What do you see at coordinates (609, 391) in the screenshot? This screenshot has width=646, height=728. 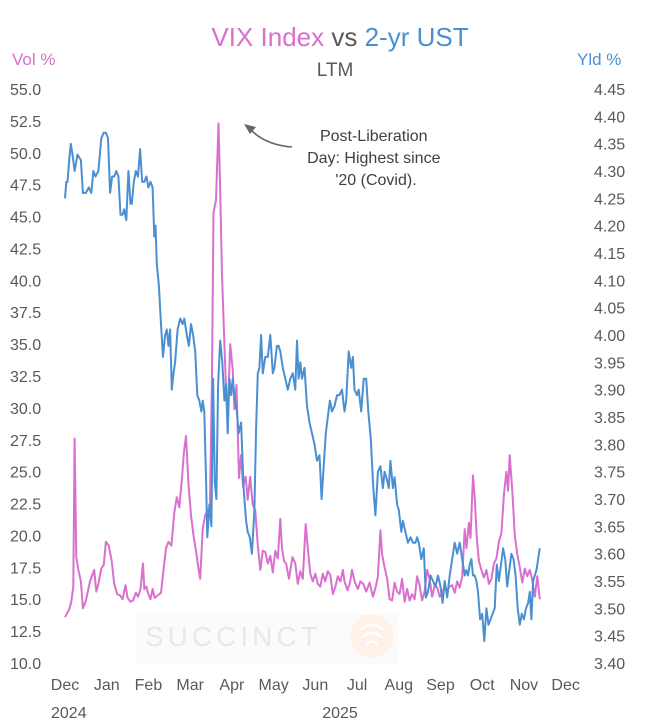 I see `y-right-tick: 3.90` at bounding box center [609, 391].